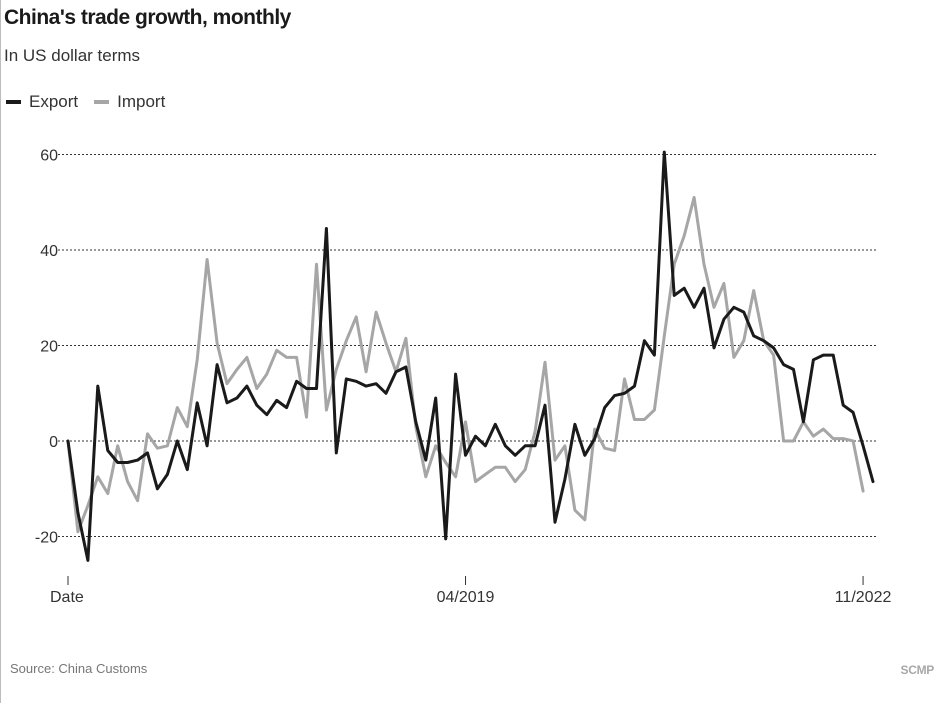 Image resolution: width=938 pixels, height=703 pixels. Describe the element at coordinates (102, 102) in the screenshot. I see `legend-swatch-import` at that location.